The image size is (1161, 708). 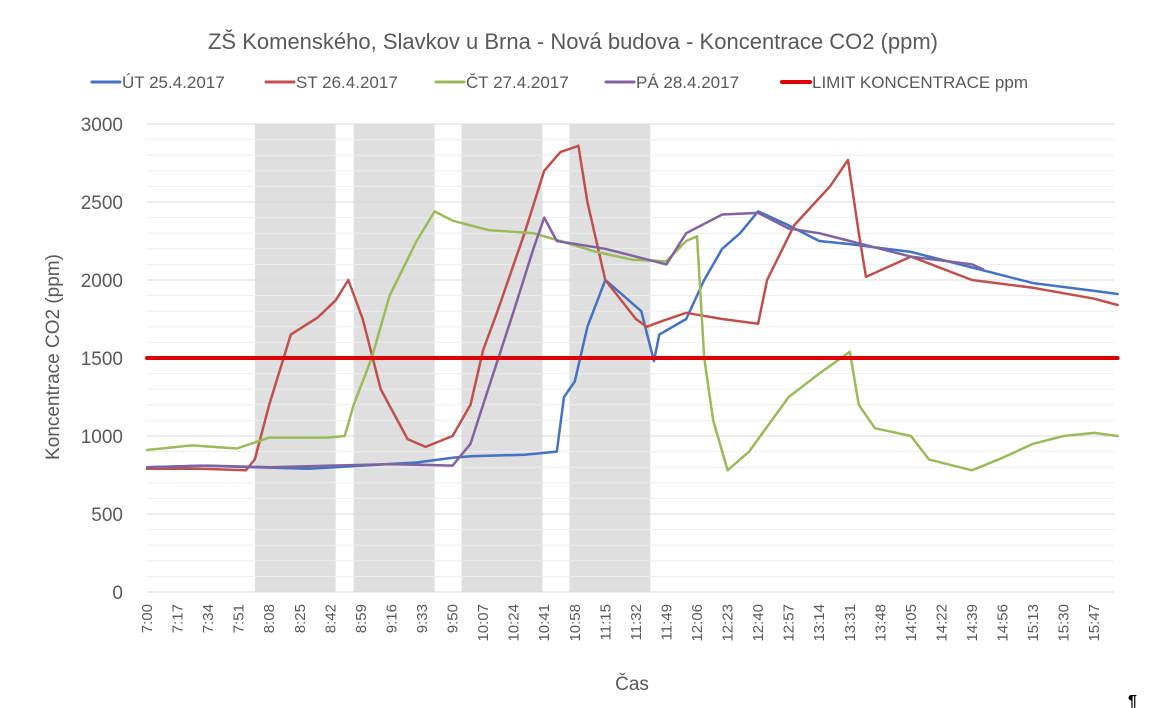 What do you see at coordinates (575, 623) in the screenshot?
I see `x-tick-10-58: 10:58` at bounding box center [575, 623].